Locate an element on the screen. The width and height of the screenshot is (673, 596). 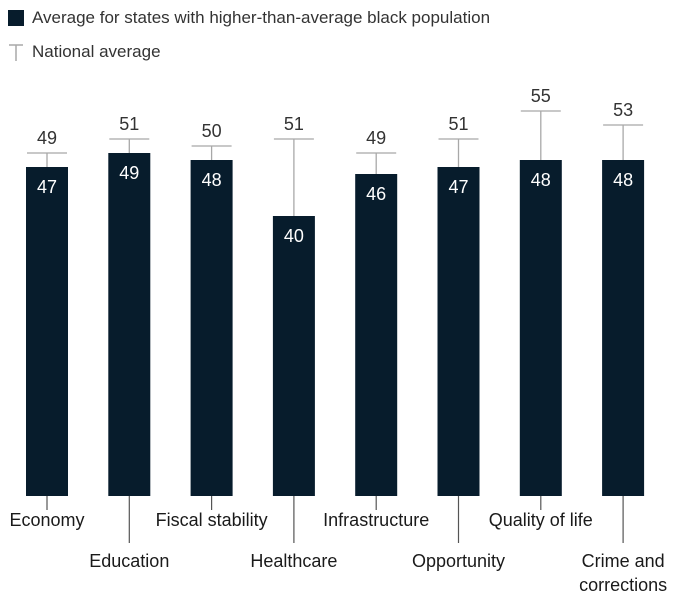
bar-value-label-infrastructure: 46 is located at coordinates (376, 194).